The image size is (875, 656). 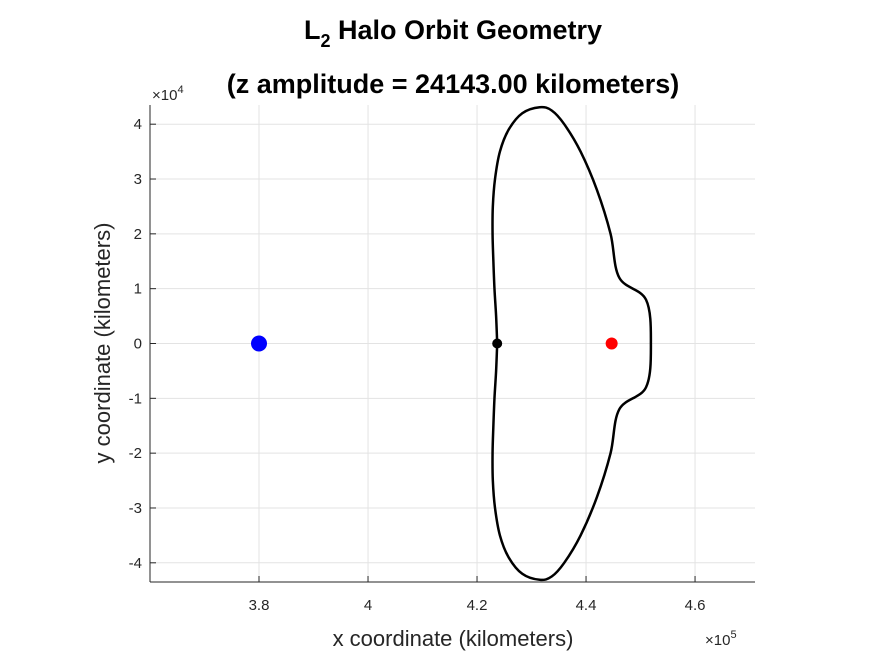 I want to click on y-tick-label: 0, so click(x=138, y=344).